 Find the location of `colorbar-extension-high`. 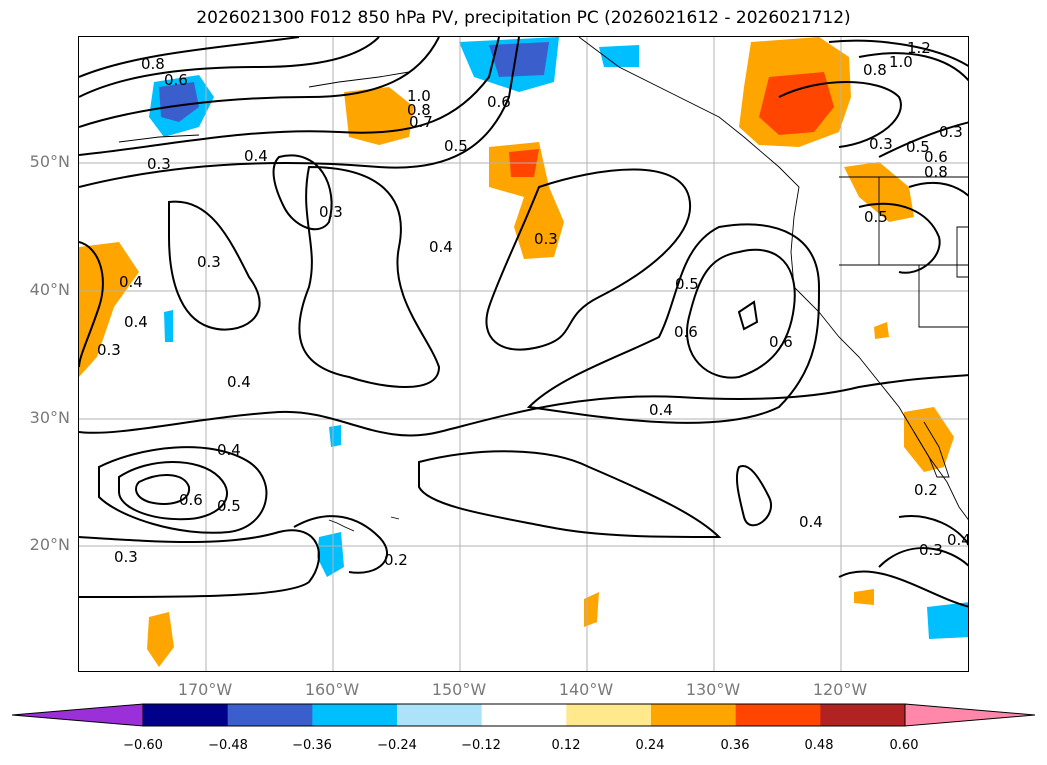

colorbar-extension-high is located at coordinates (970, 715).